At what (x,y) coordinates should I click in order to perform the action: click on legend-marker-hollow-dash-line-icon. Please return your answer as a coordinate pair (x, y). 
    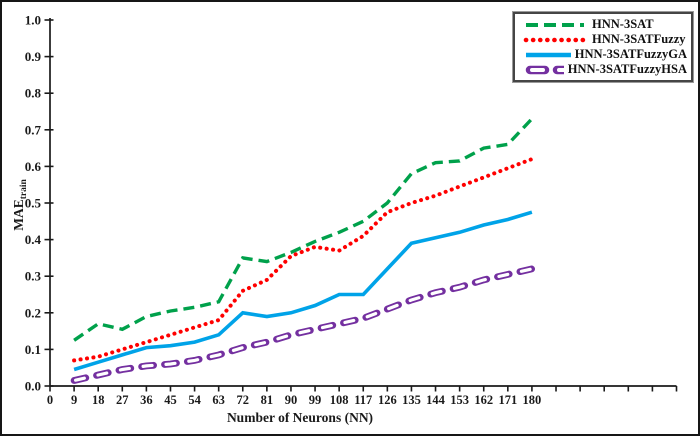
    Looking at the image, I should click on (544, 69).